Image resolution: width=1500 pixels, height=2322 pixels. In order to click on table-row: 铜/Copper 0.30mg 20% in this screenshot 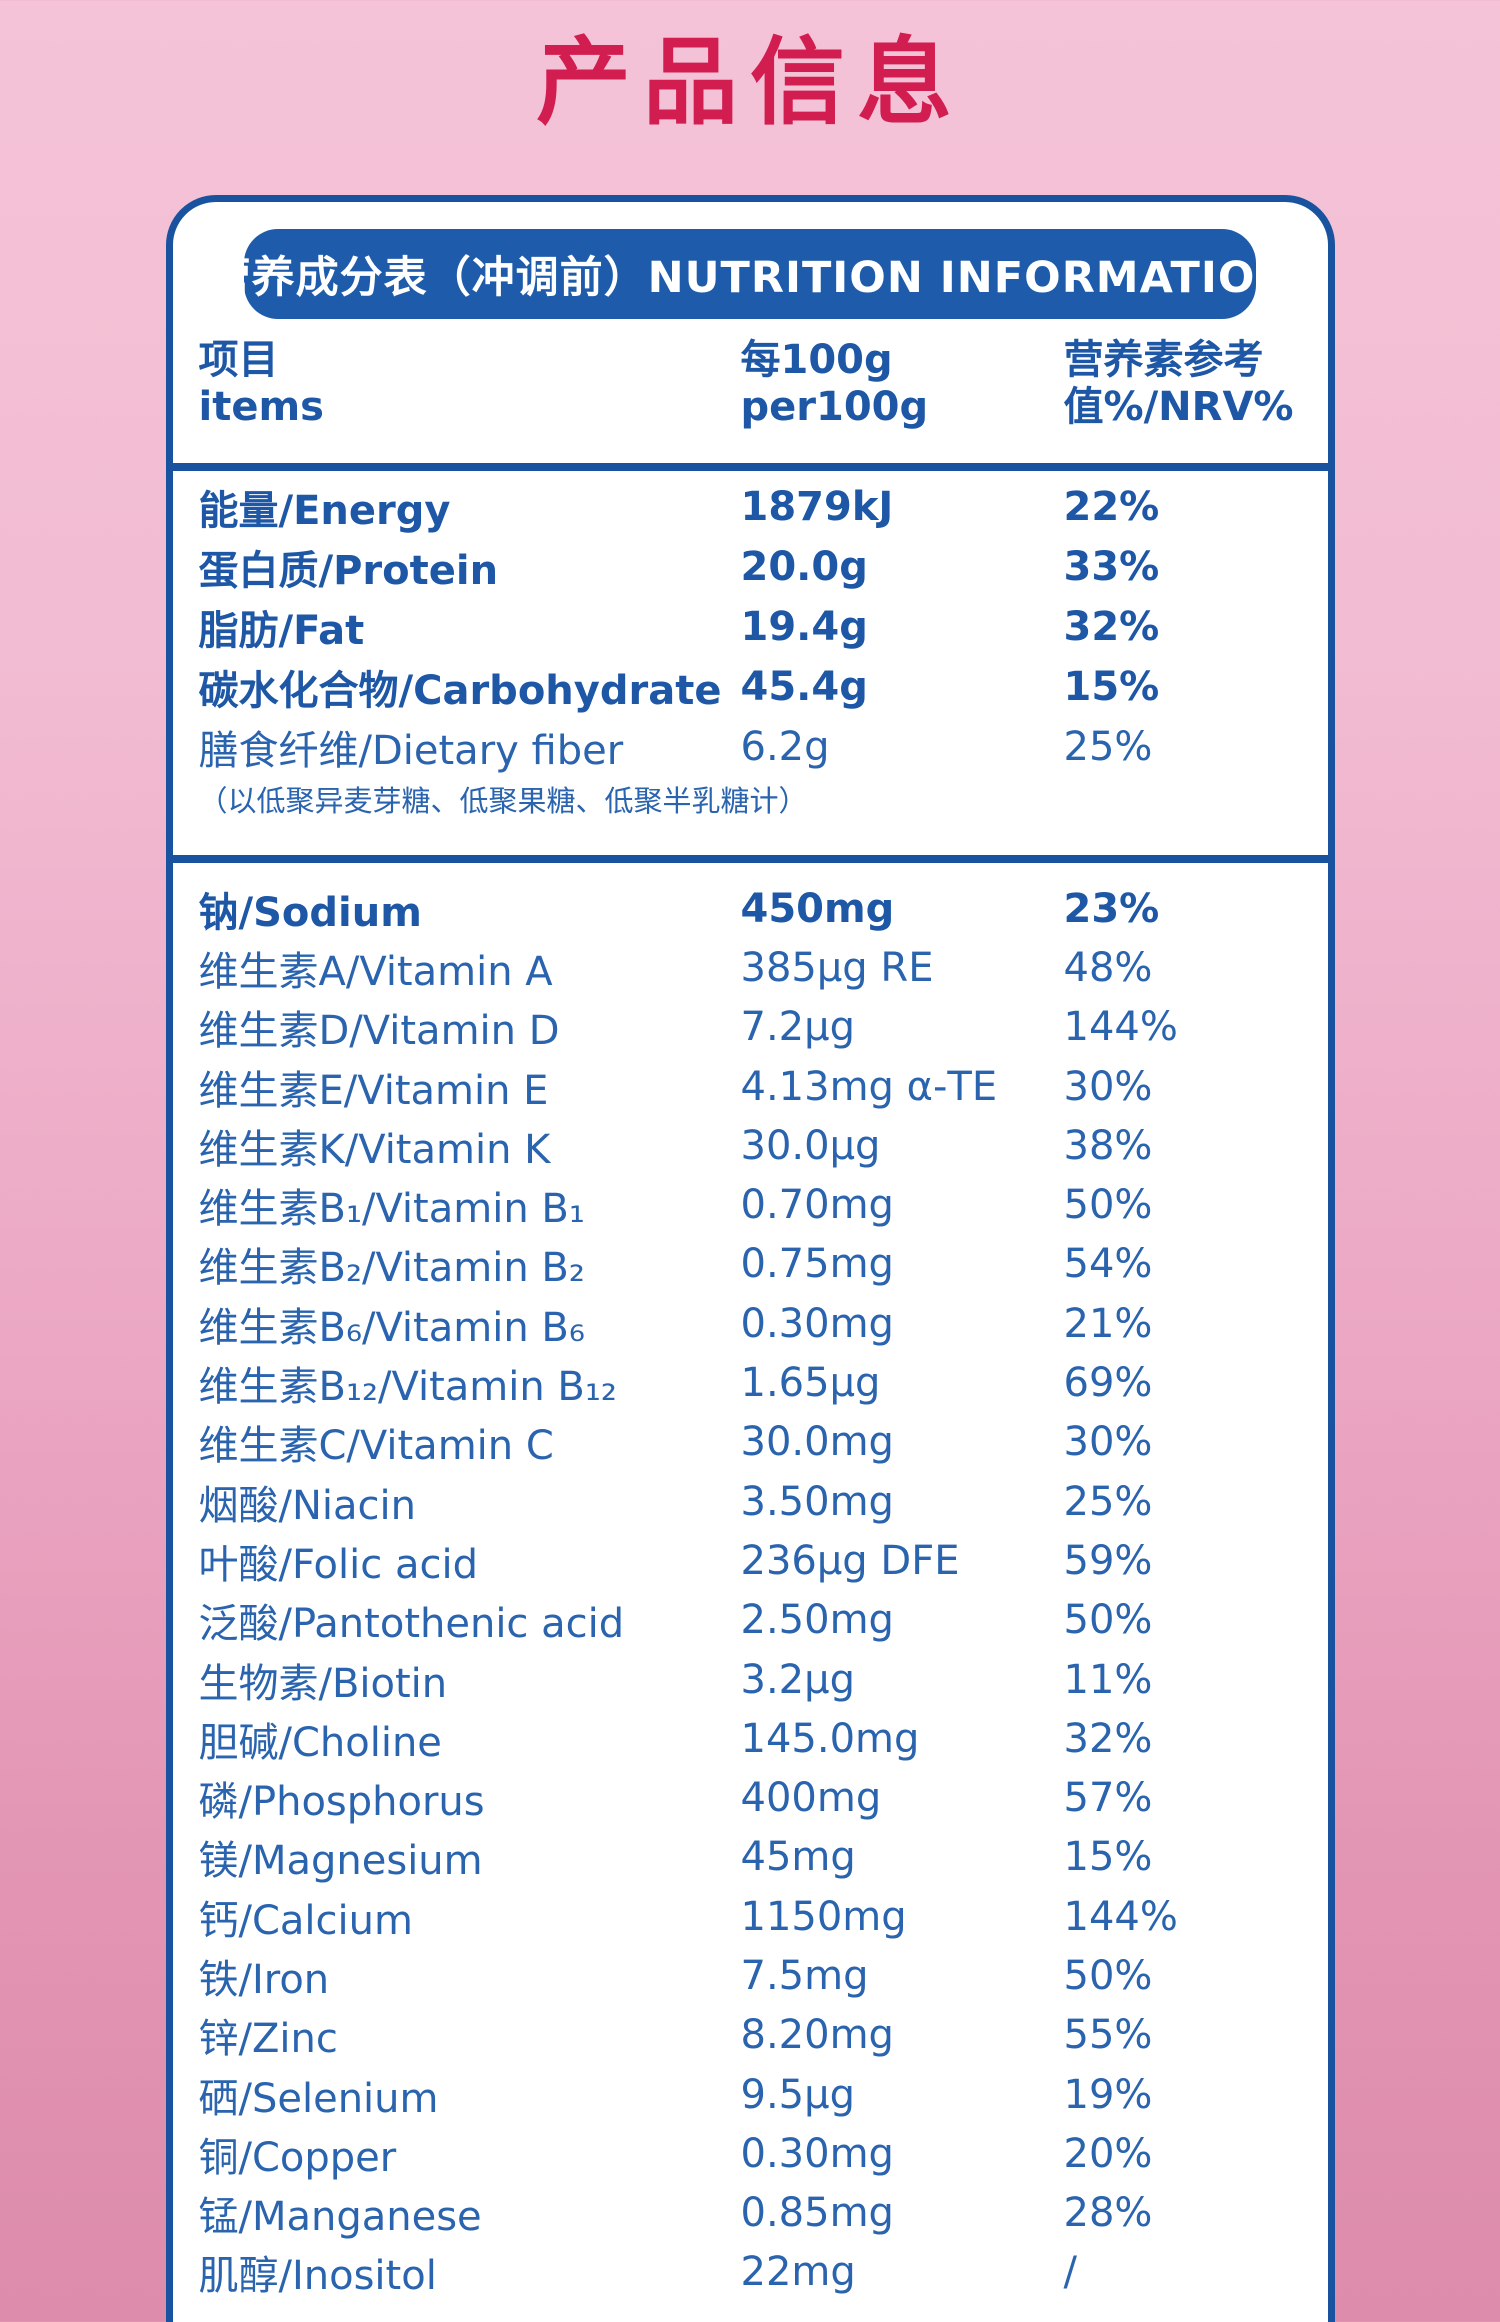, I will do `click(750, 2153)`.